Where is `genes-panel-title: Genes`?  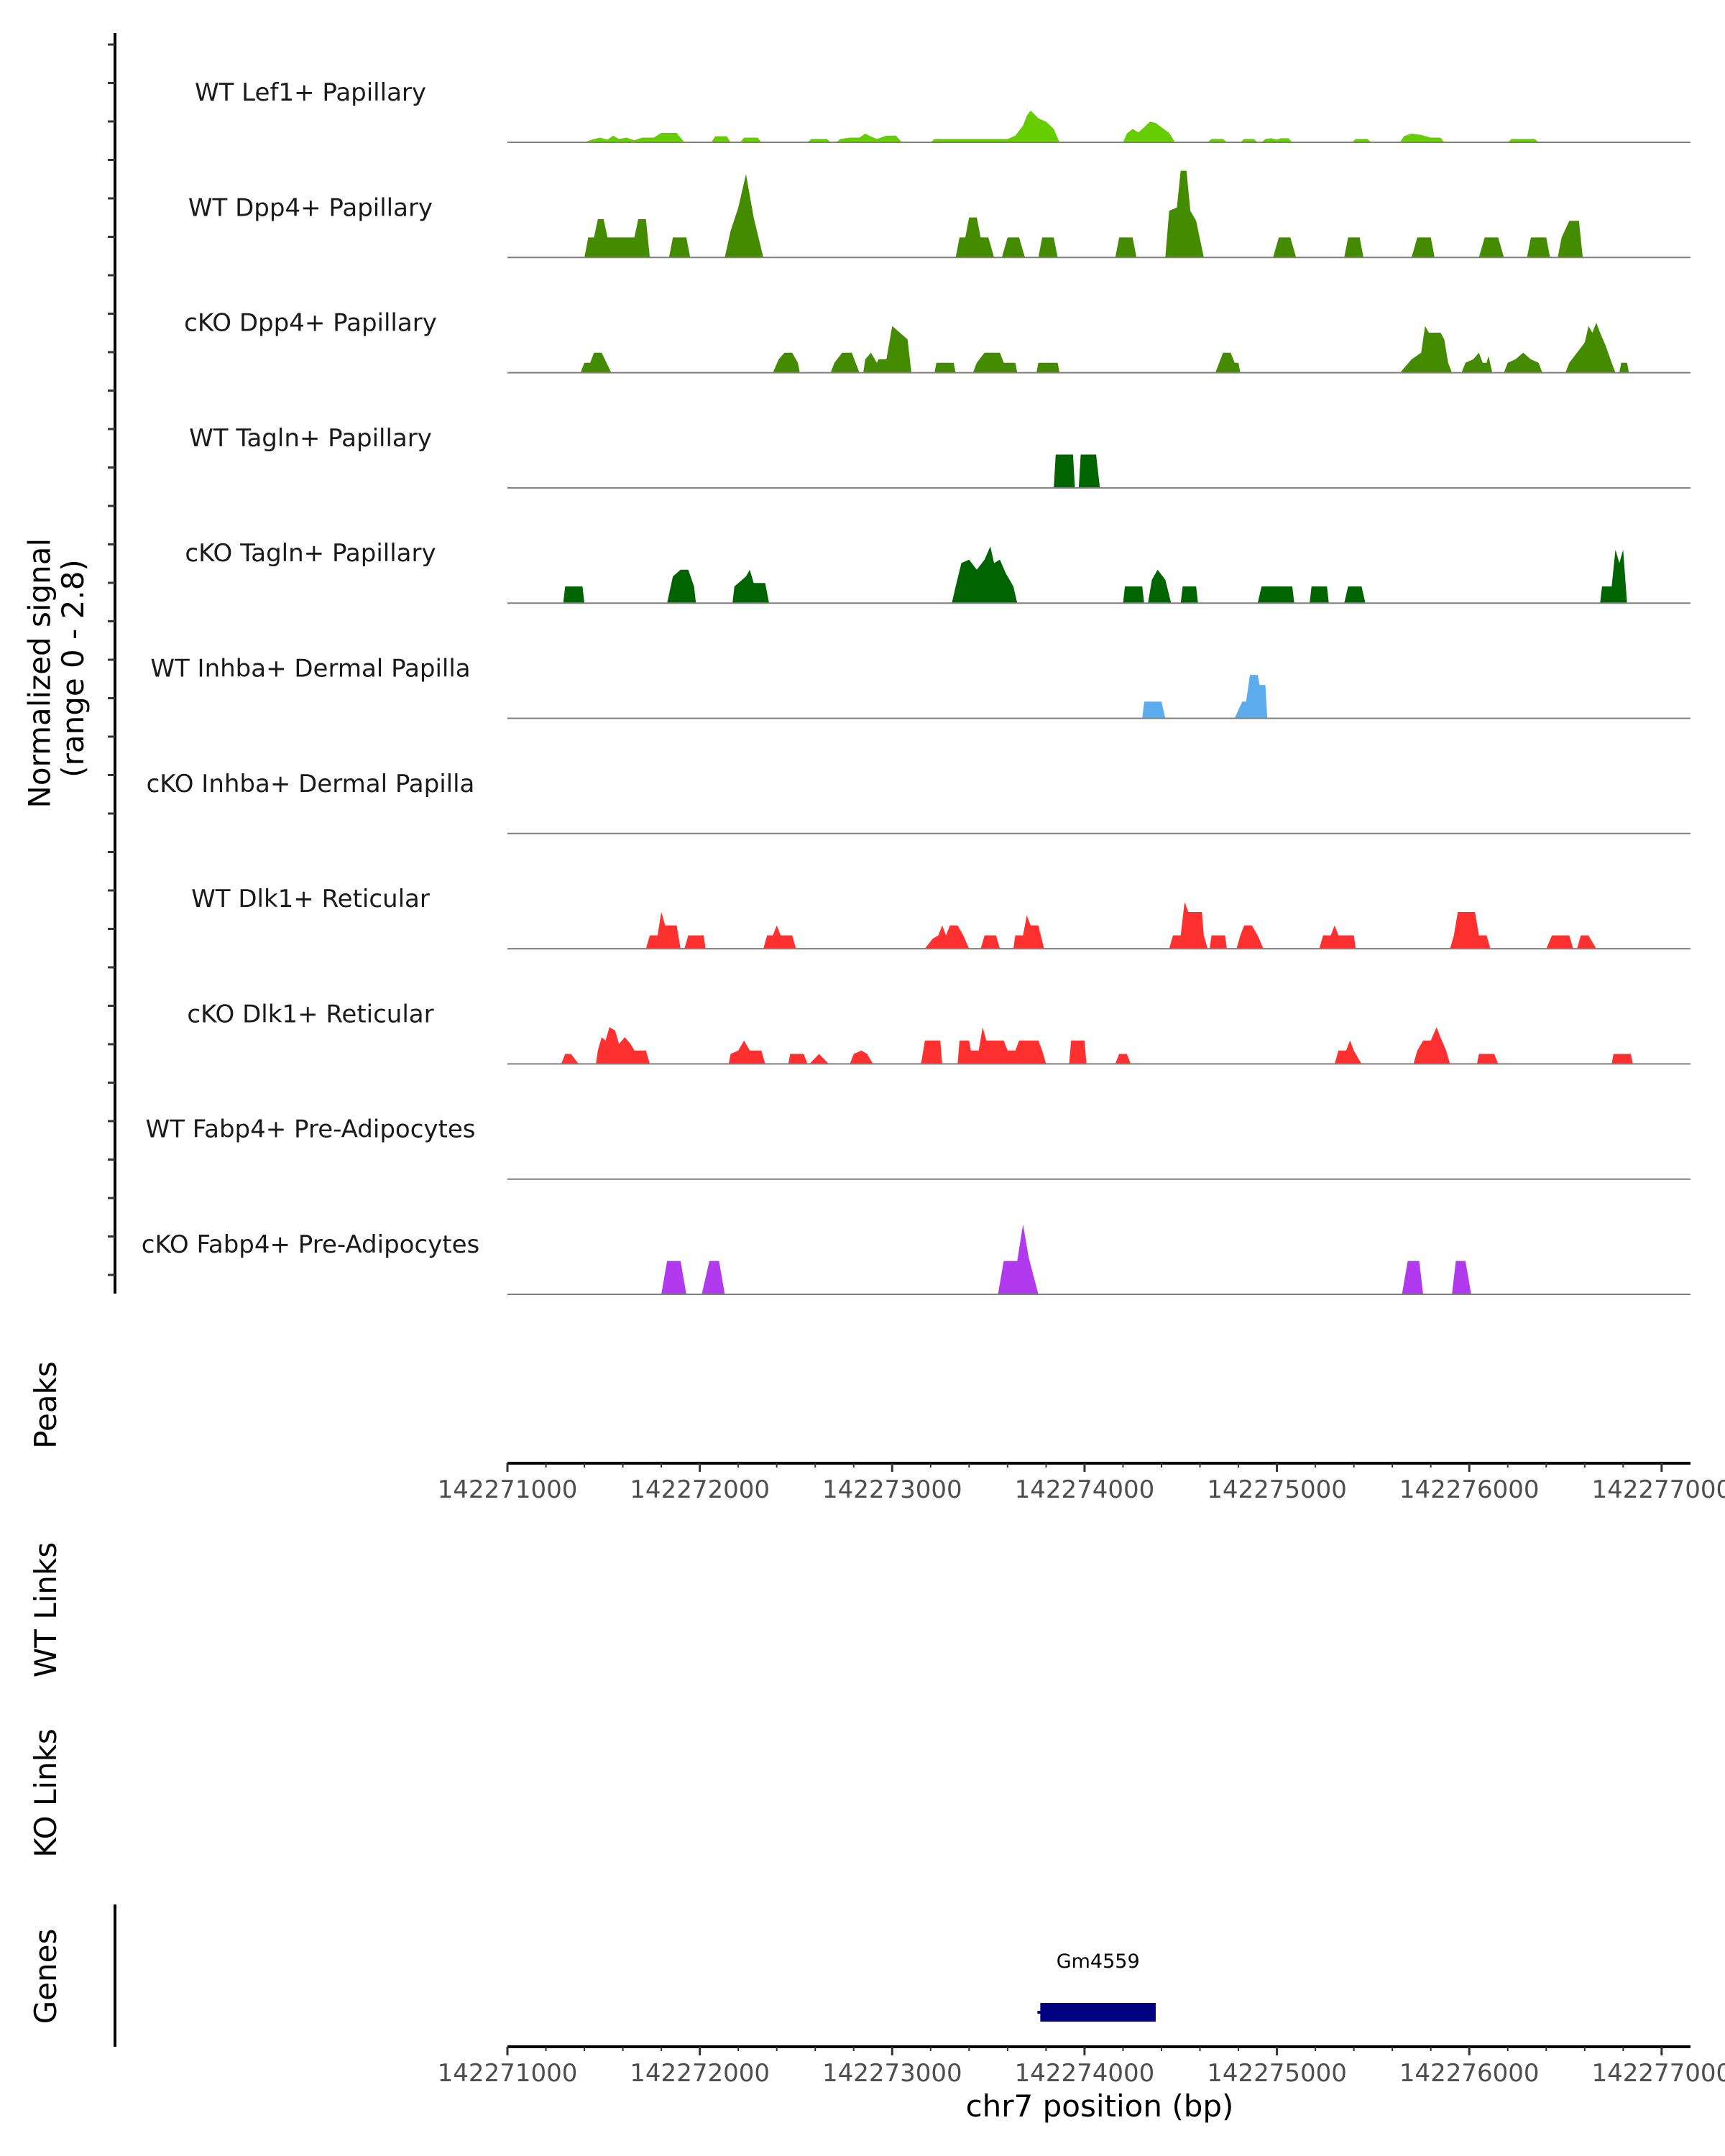 genes-panel-title: Genes is located at coordinates (45, 1977).